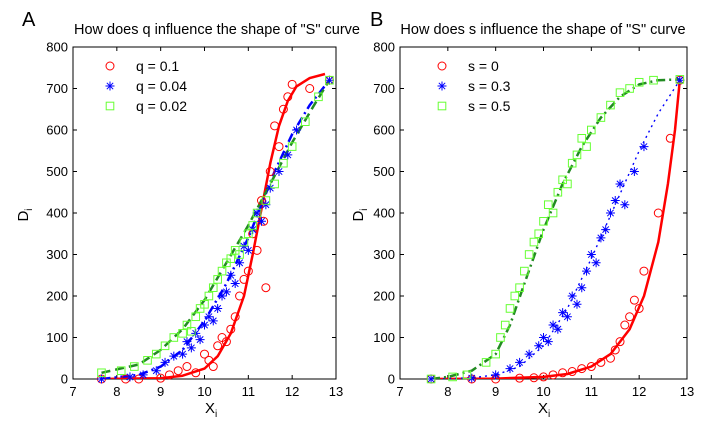 The image size is (726, 434). What do you see at coordinates (592, 391) in the screenshot?
I see `panel-b-x-tick-label: 11` at bounding box center [592, 391].